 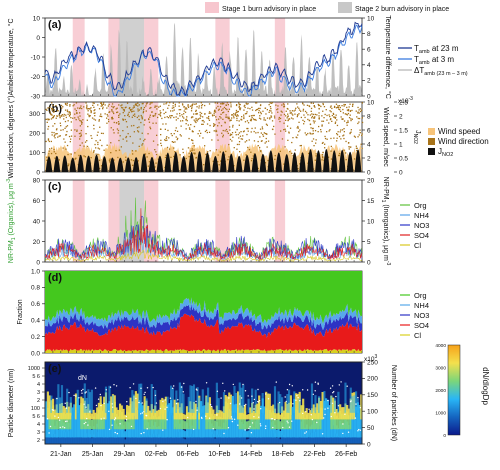 I want to click on panel-e-ylabel2: Number of particles (dN), so click(x=393, y=403).